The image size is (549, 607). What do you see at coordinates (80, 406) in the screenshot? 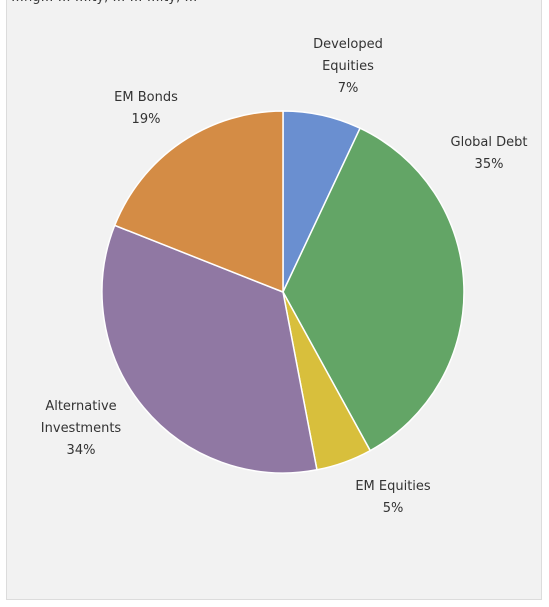
I see `slice-label-line: Alternative` at bounding box center [80, 406].